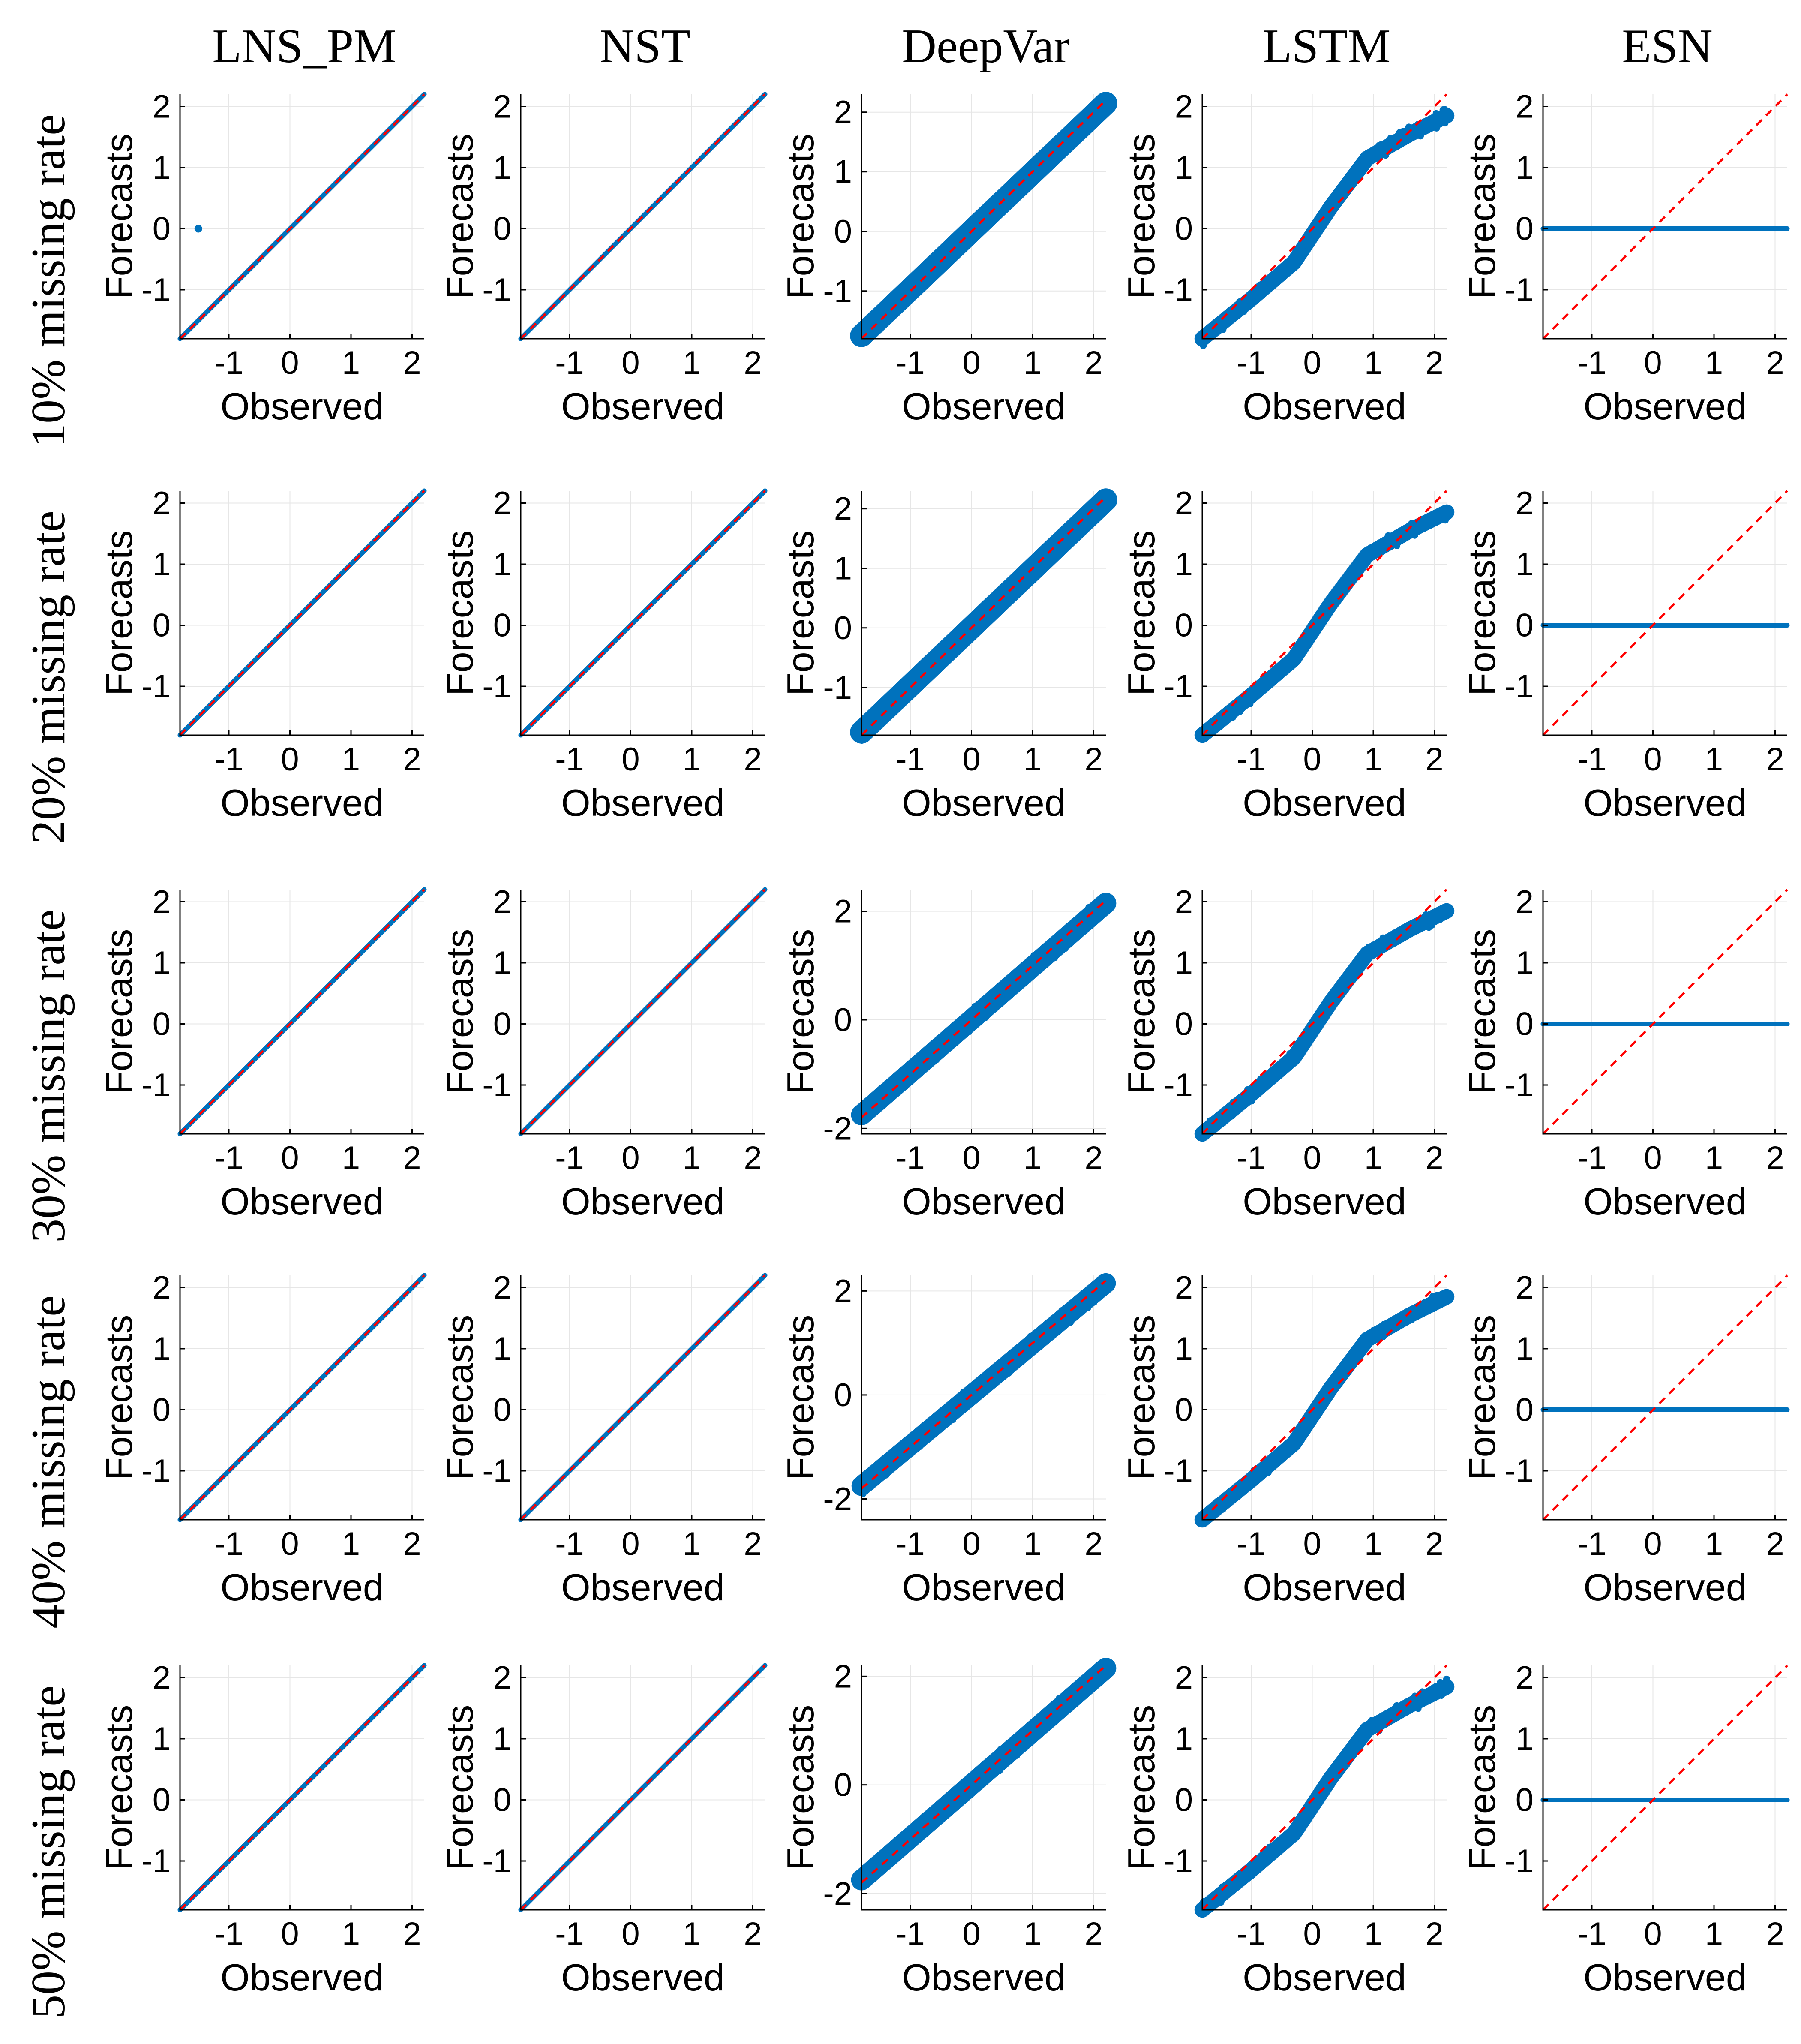 The image size is (1801, 2044). What do you see at coordinates (1665, 217) in the screenshot?
I see `axis-frame` at bounding box center [1665, 217].